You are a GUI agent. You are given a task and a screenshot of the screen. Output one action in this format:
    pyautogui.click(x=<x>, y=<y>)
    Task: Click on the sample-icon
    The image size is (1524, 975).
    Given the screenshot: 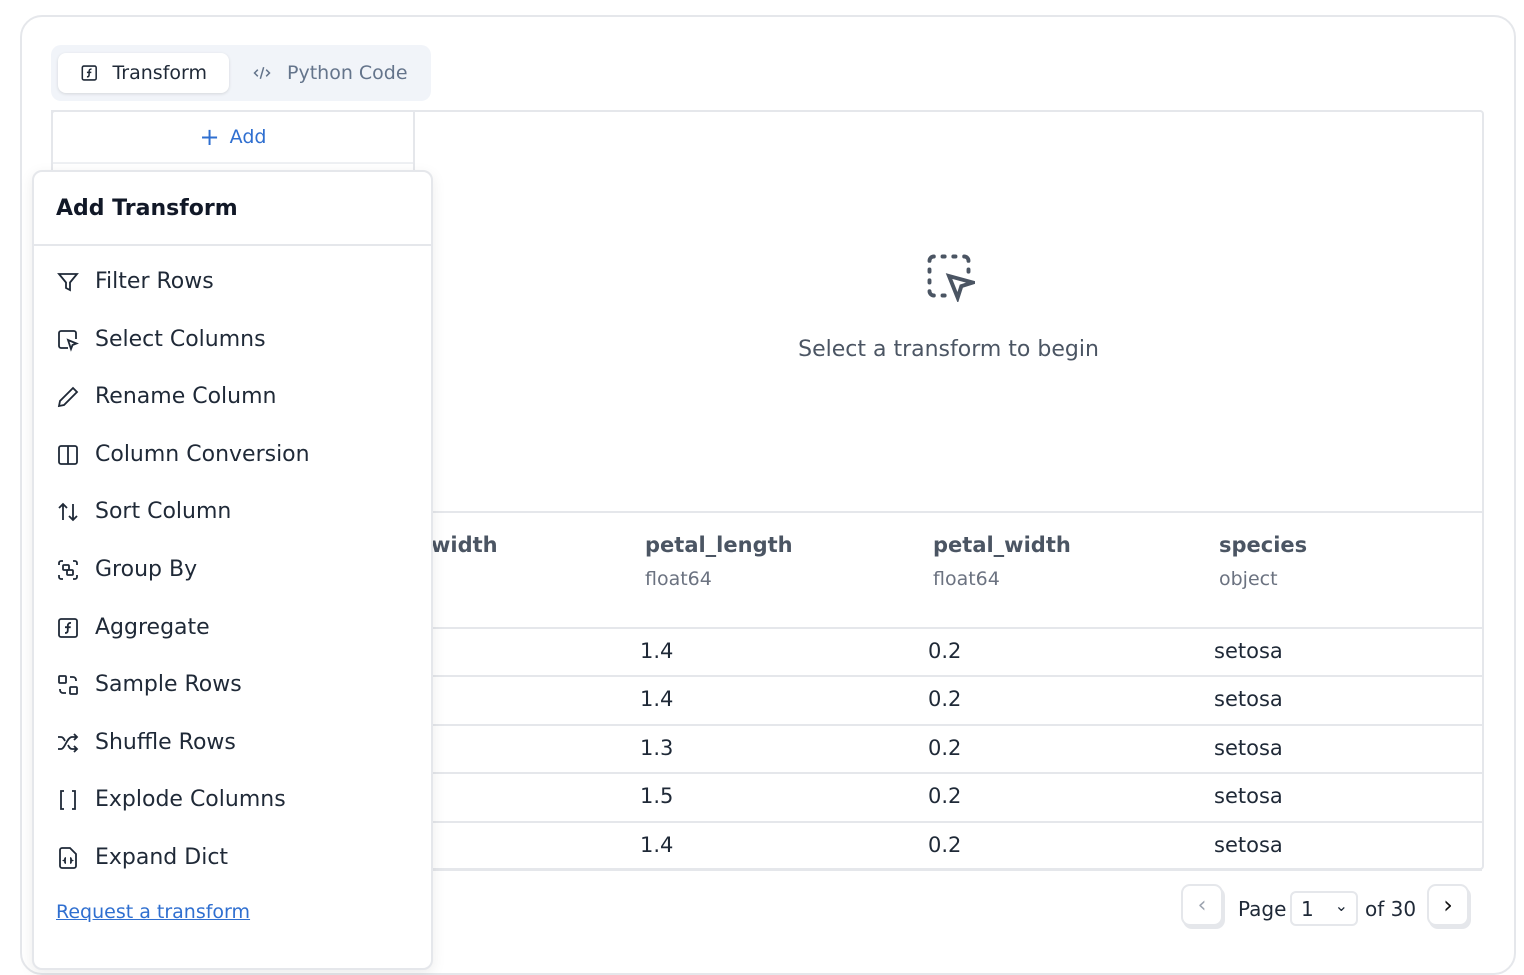 What is the action you would take?
    pyautogui.click(x=68, y=684)
    